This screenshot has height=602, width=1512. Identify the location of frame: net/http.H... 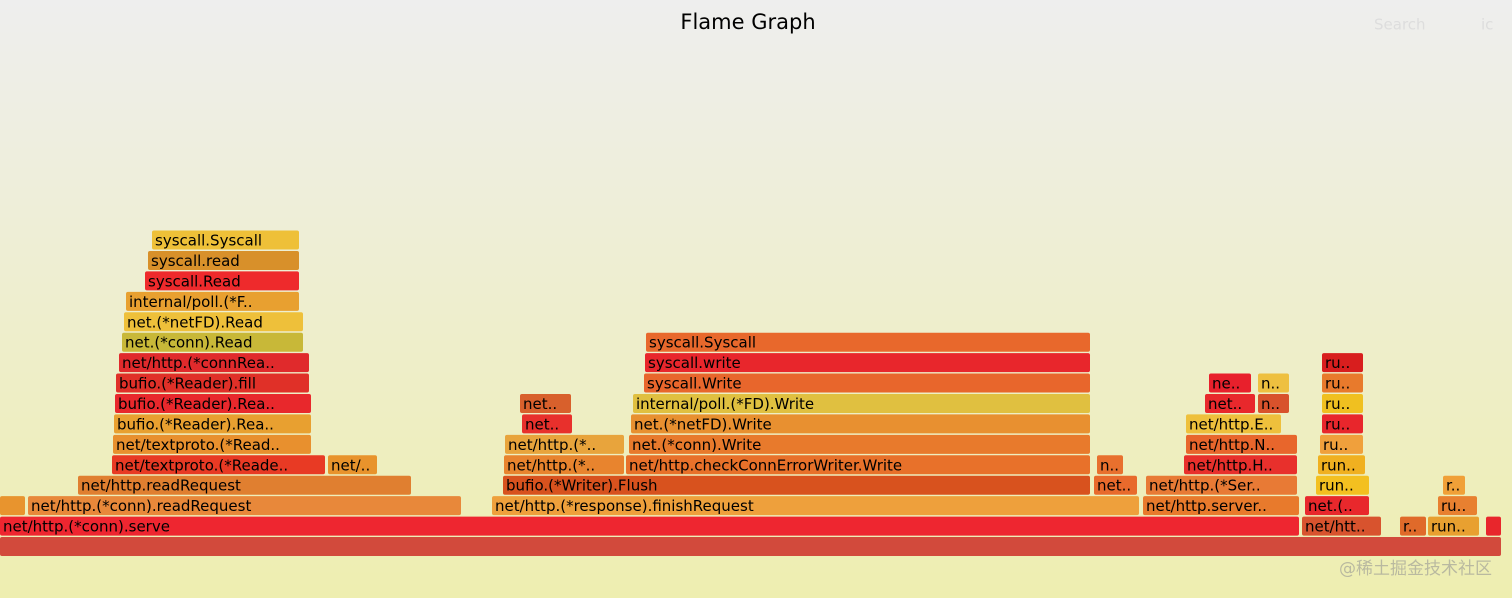
(1240, 465).